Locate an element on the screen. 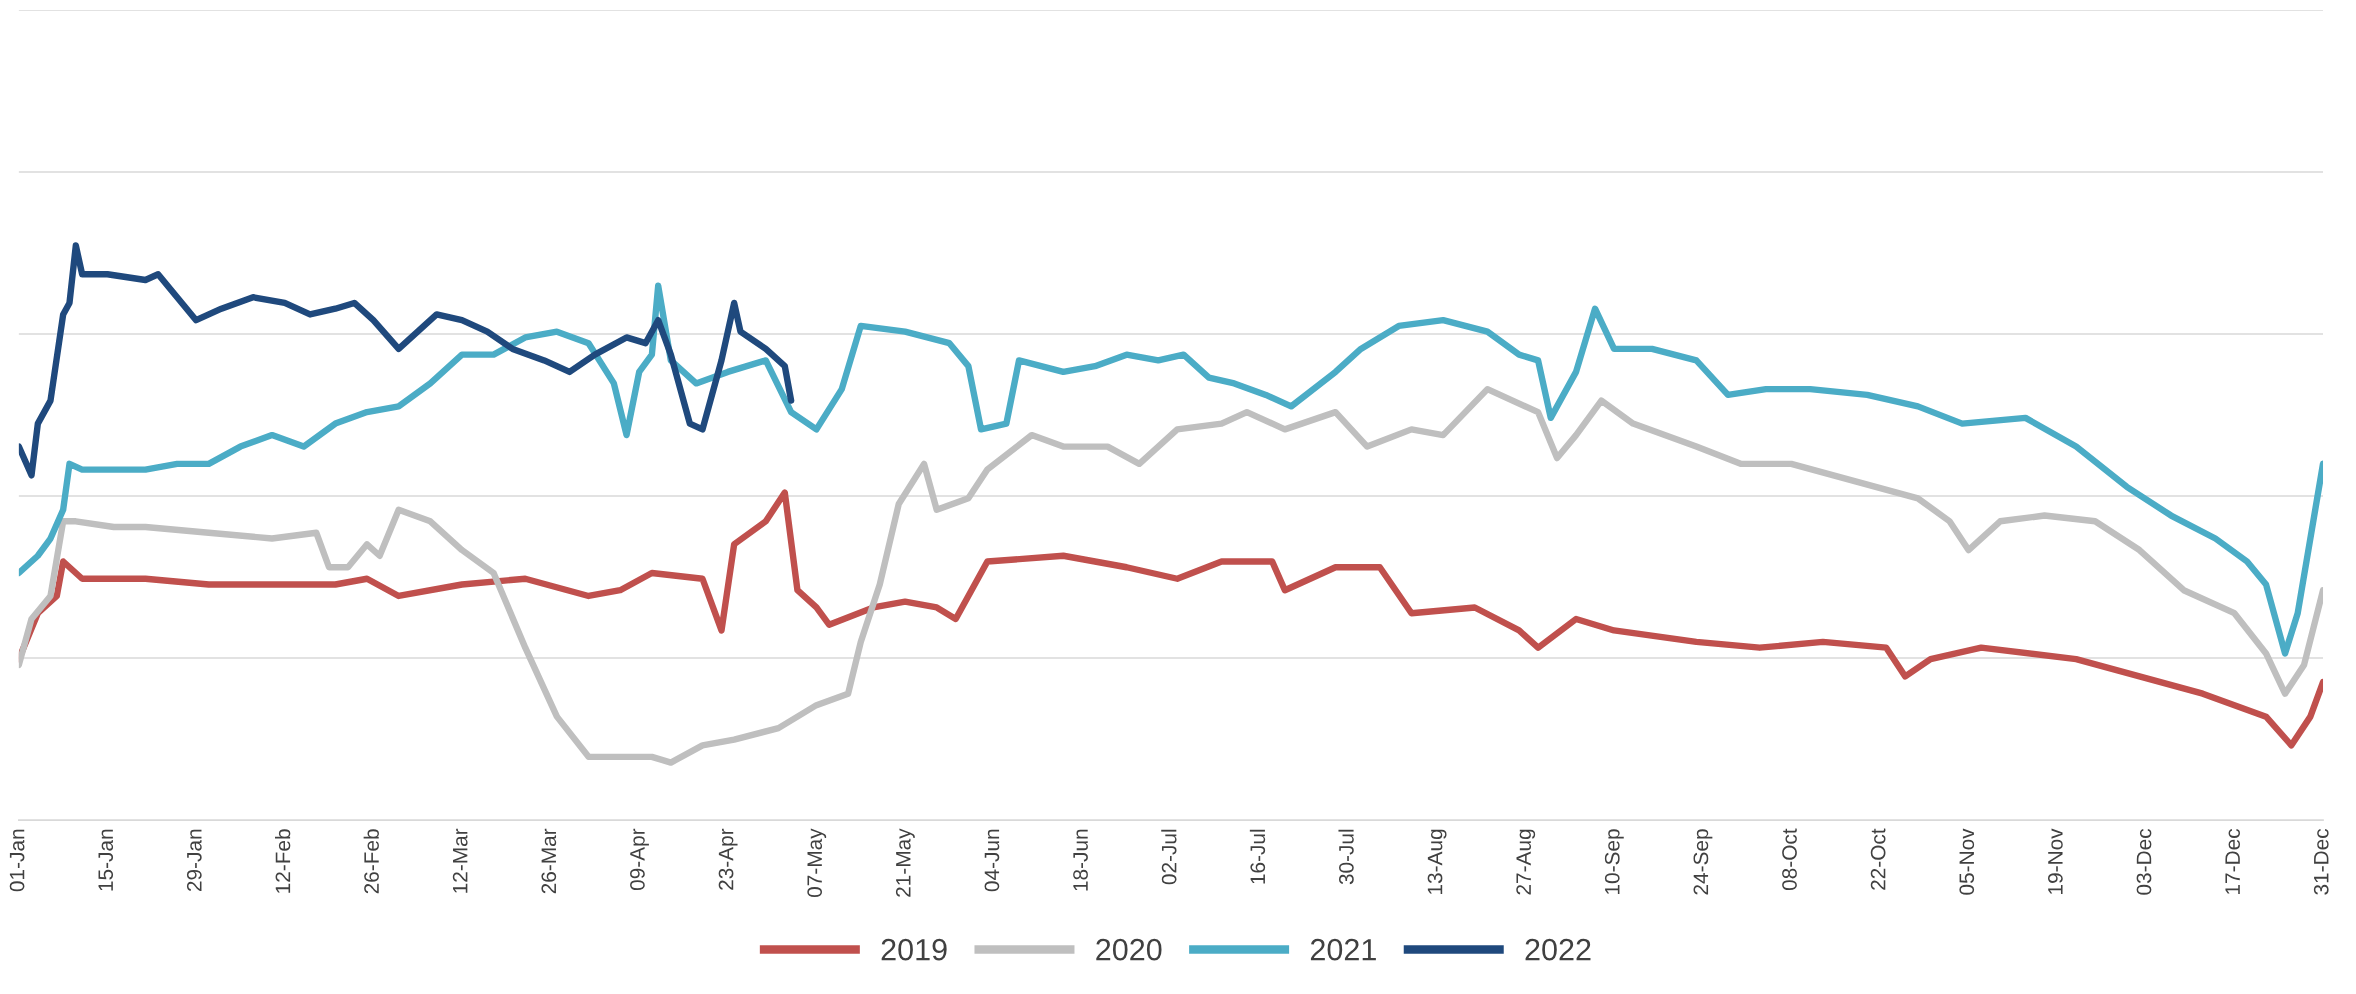 Image resolution: width=2356 pixels, height=994 pixels. x-tick-label: 10-Sep is located at coordinates (1614, 861).